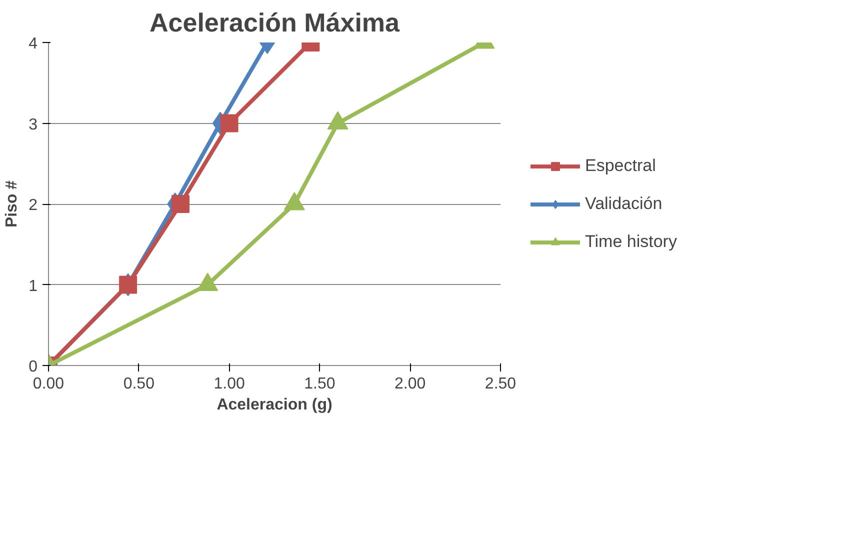 The width and height of the screenshot is (843, 554). I want to click on x-tick-label: 1.00, so click(229, 384).